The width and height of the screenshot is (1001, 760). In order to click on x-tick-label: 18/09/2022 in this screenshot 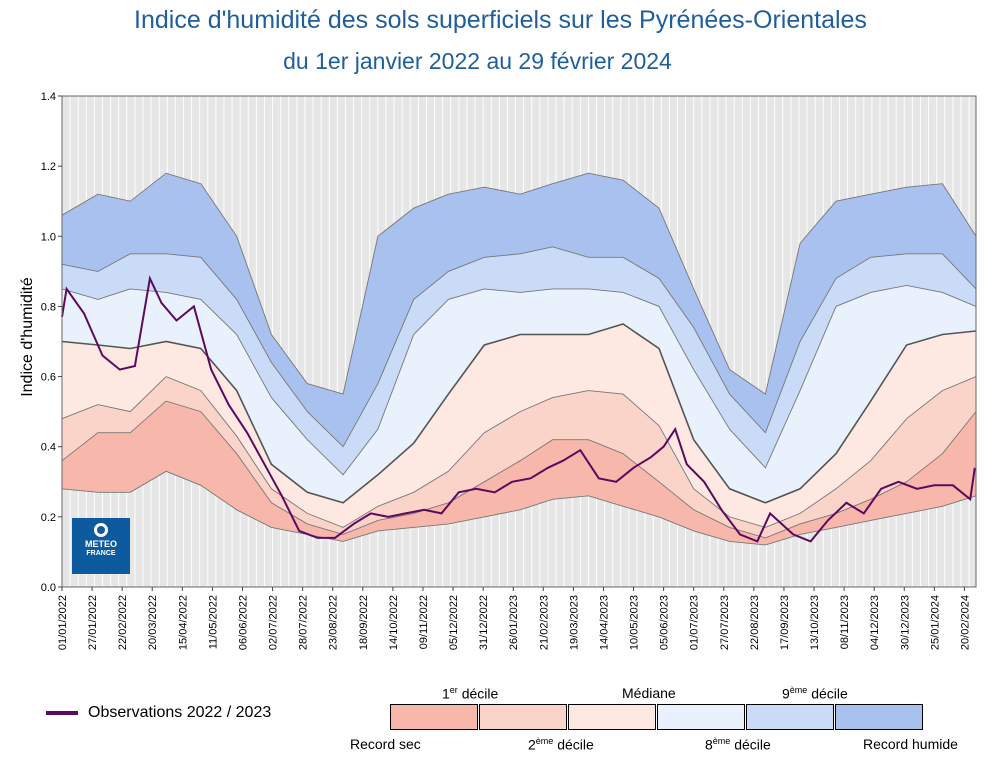, I will do `click(364, 622)`.